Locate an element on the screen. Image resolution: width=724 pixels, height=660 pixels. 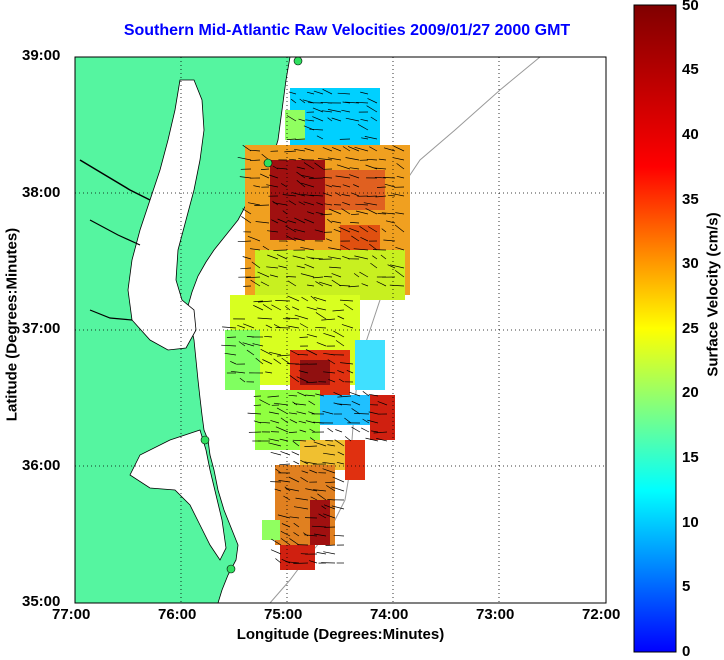
colorbar-tick: 45 is located at coordinates (690, 69).